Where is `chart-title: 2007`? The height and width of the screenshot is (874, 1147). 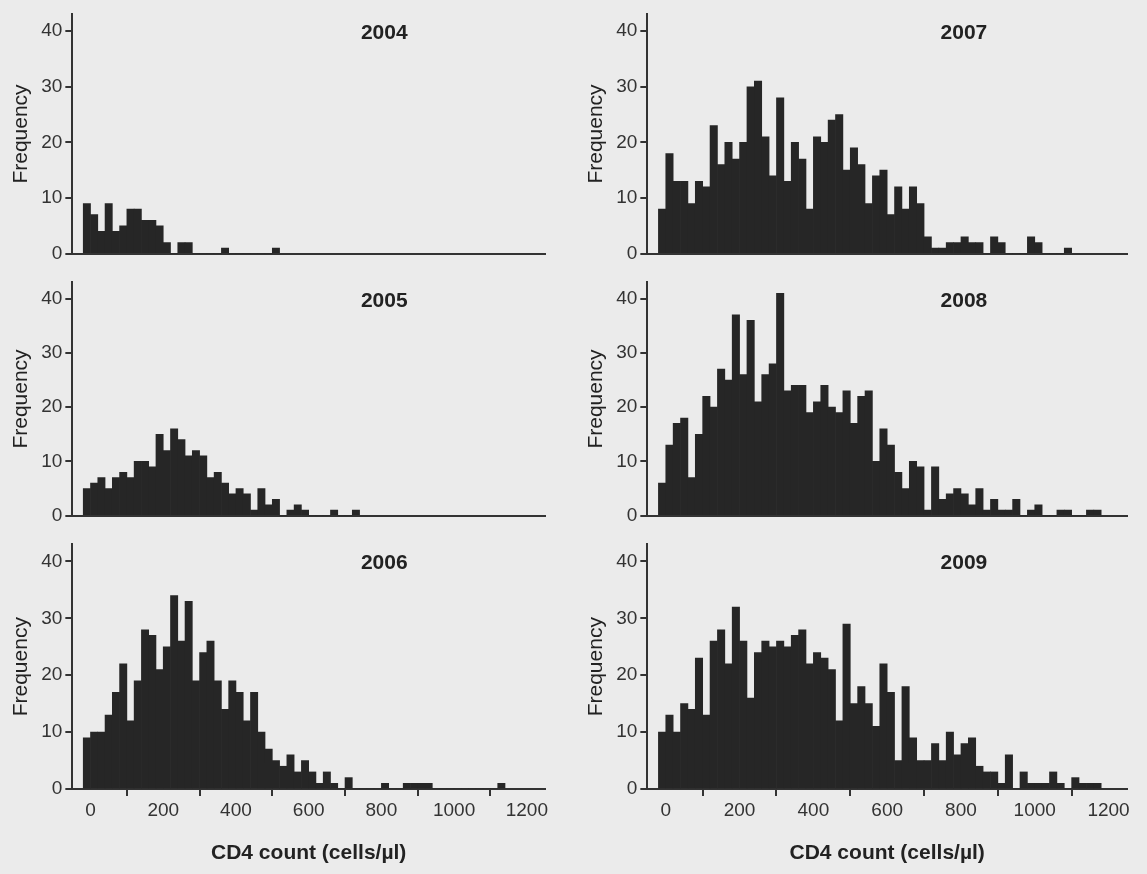 chart-title: 2007 is located at coordinates (964, 31).